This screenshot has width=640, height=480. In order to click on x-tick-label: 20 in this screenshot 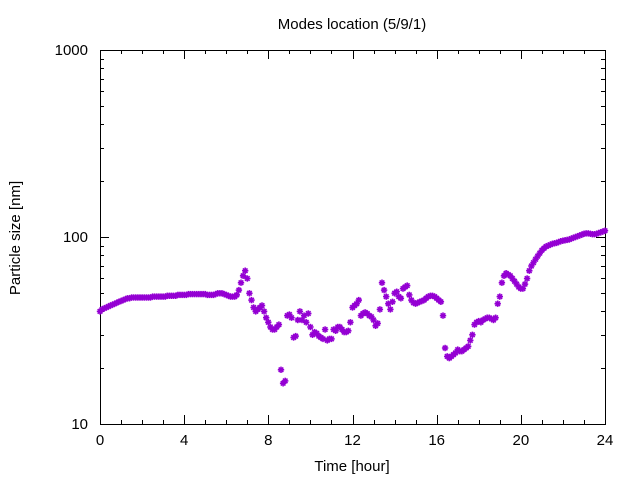, I will do `click(520, 440)`.